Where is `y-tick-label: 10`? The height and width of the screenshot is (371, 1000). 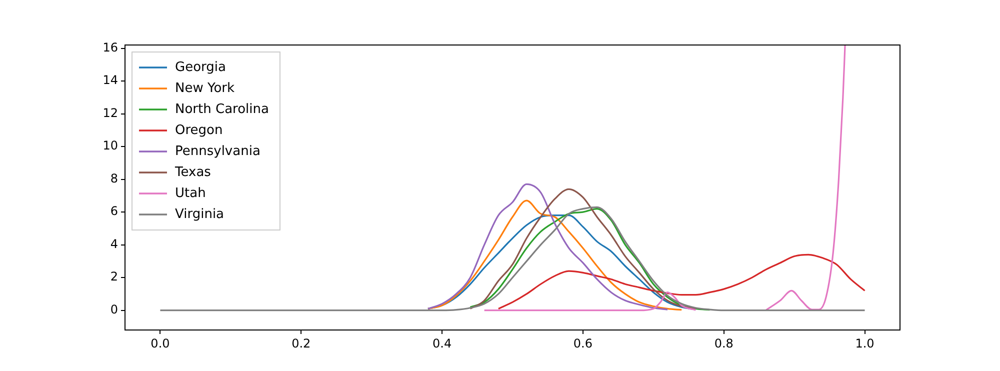 y-tick-label: 10 is located at coordinates (110, 145).